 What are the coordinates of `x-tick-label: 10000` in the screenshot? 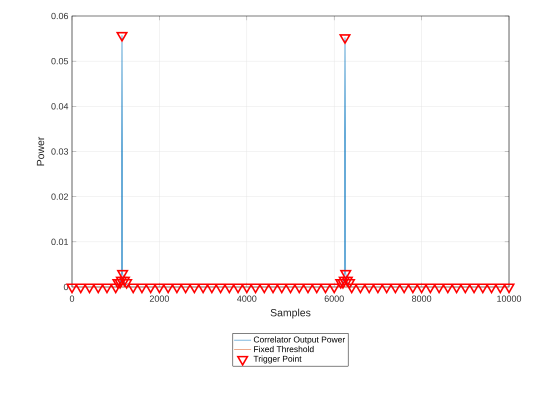 It's located at (509, 298).